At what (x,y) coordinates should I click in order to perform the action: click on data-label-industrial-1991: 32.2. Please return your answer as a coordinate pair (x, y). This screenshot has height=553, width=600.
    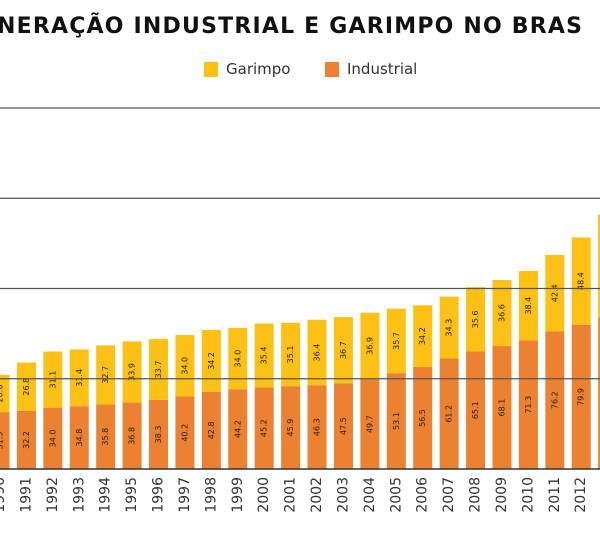
    Looking at the image, I should click on (26, 440).